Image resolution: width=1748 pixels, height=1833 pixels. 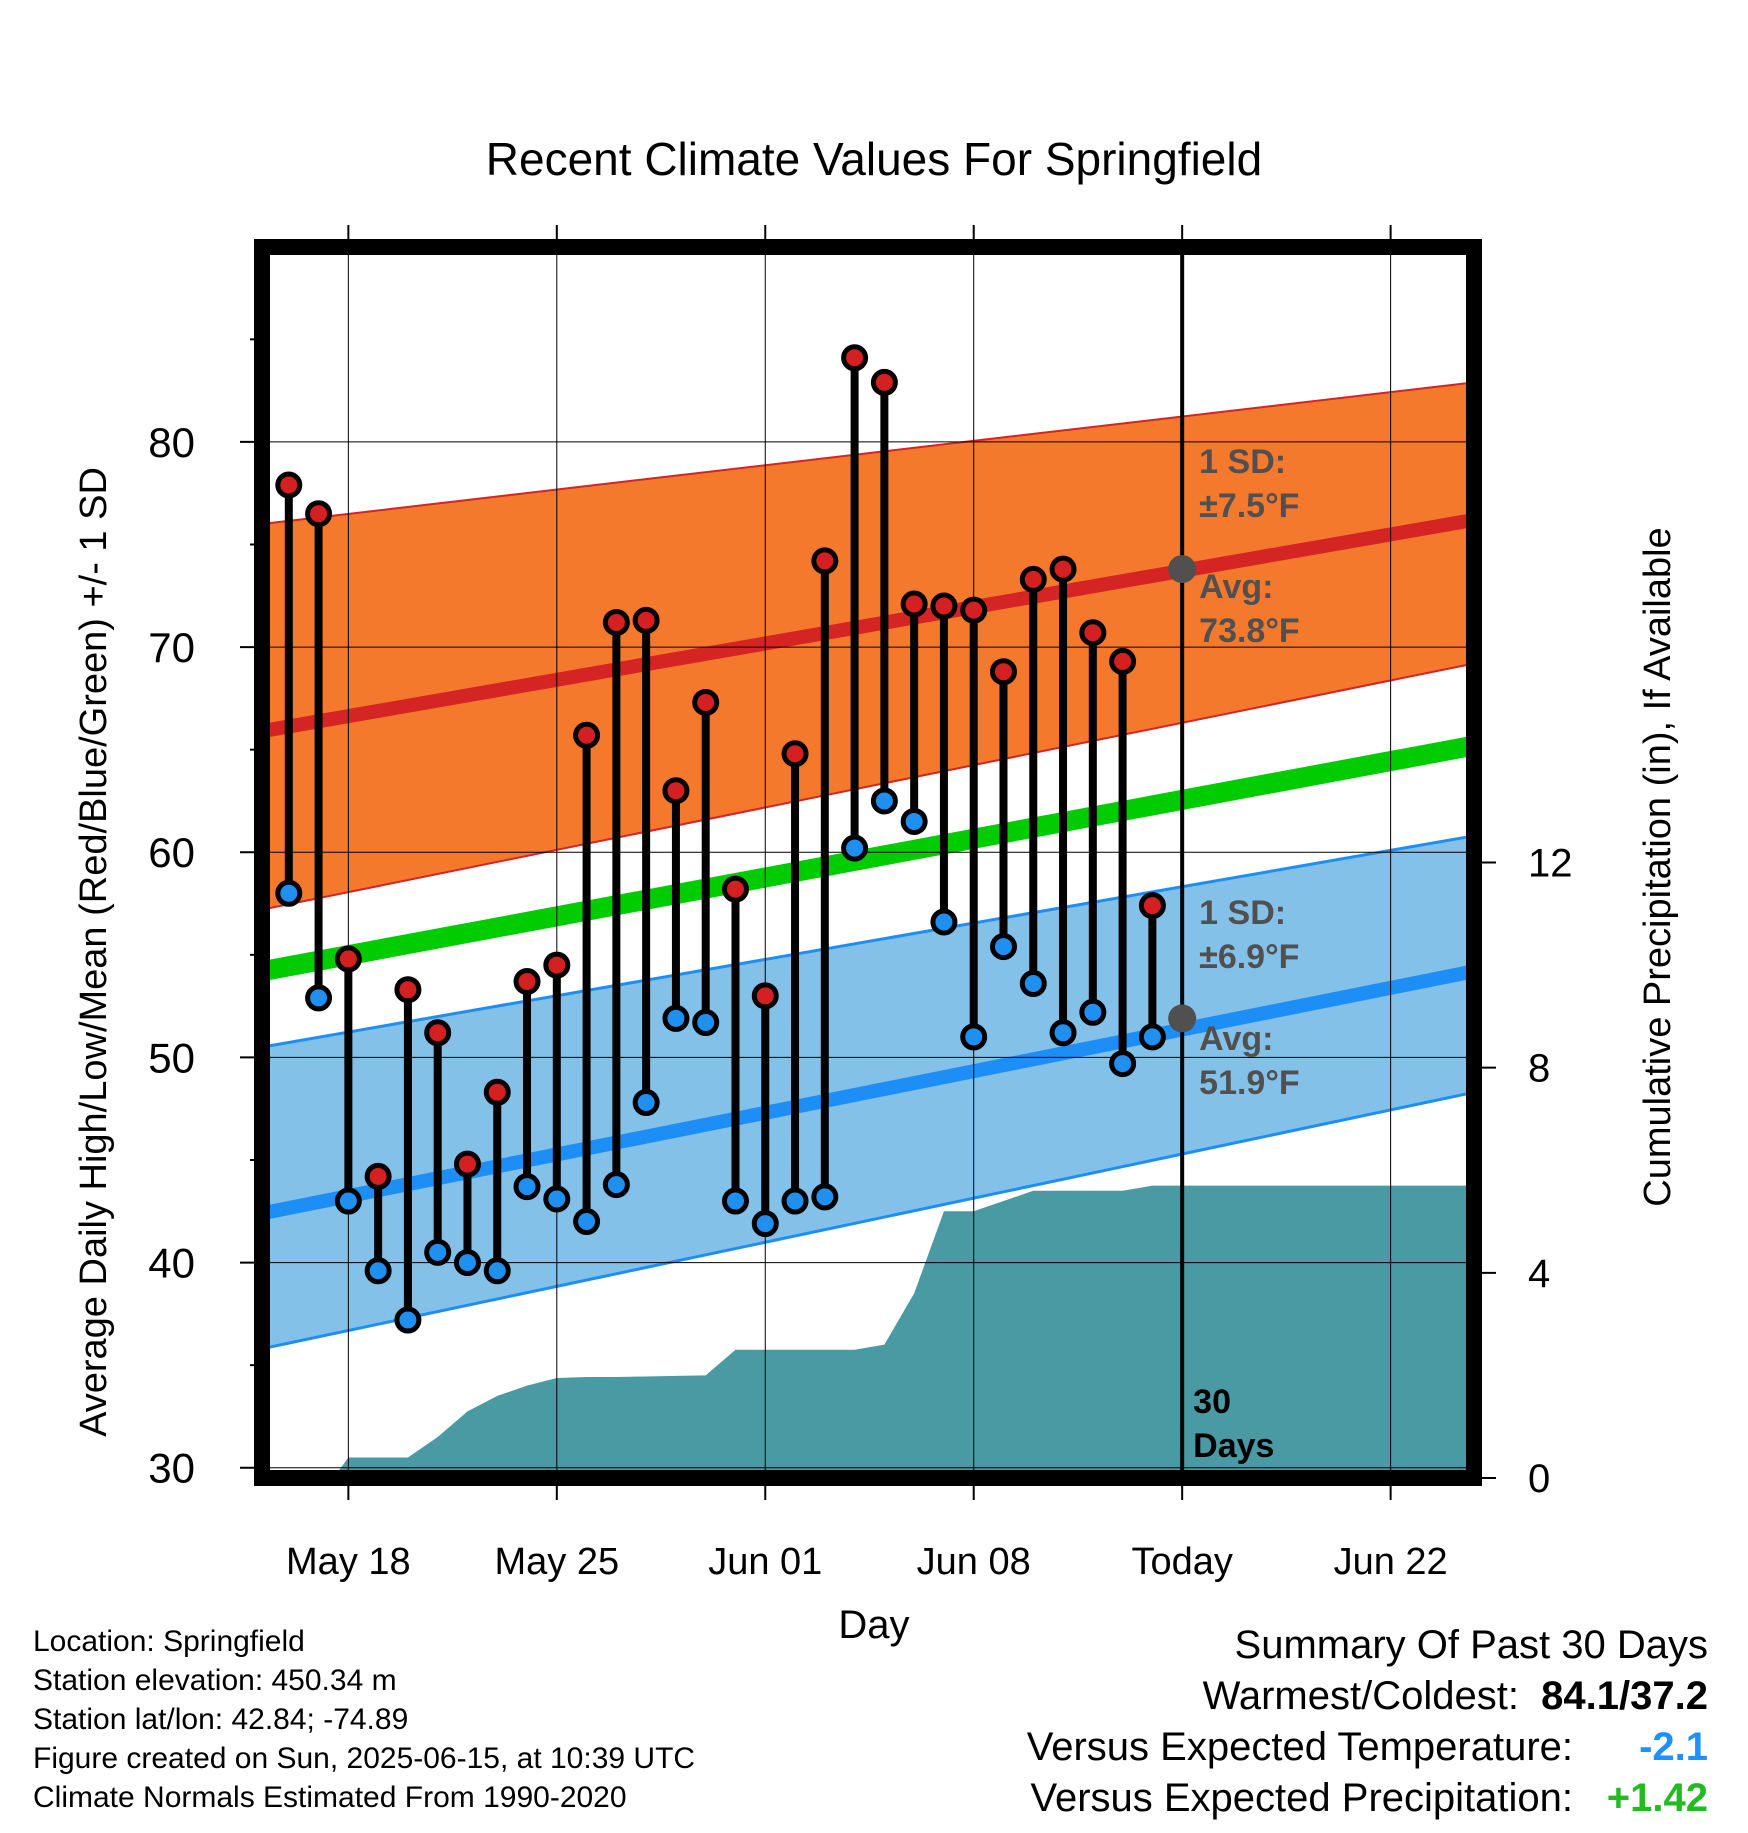 What do you see at coordinates (868, 625) in the screenshot?
I see `high-average-line` at bounding box center [868, 625].